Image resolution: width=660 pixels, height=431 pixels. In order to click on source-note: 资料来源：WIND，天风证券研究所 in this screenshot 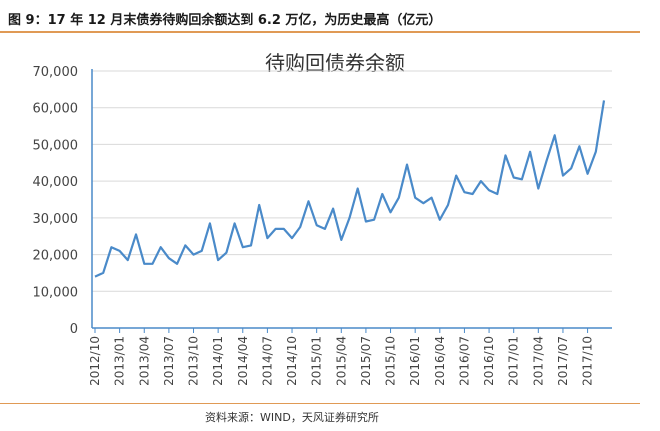, I will do `click(292, 417)`.